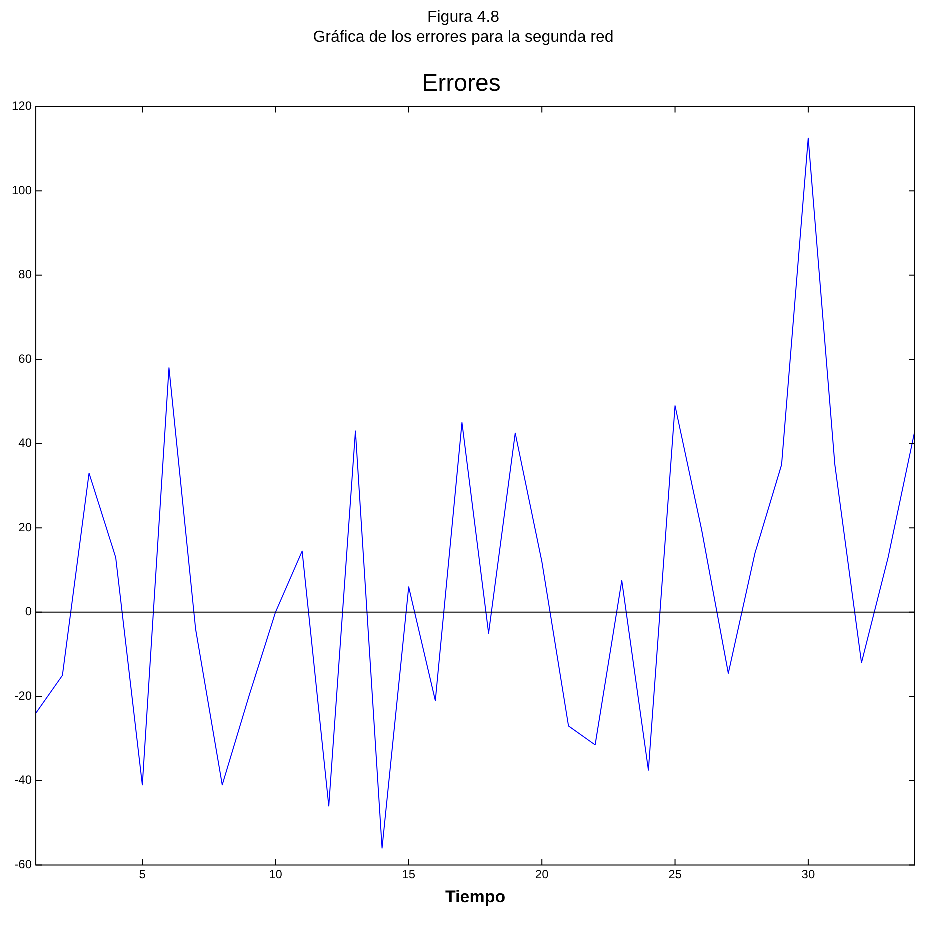  Describe the element at coordinates (475, 896) in the screenshot. I see `x-axis-title: Tiempo` at that location.